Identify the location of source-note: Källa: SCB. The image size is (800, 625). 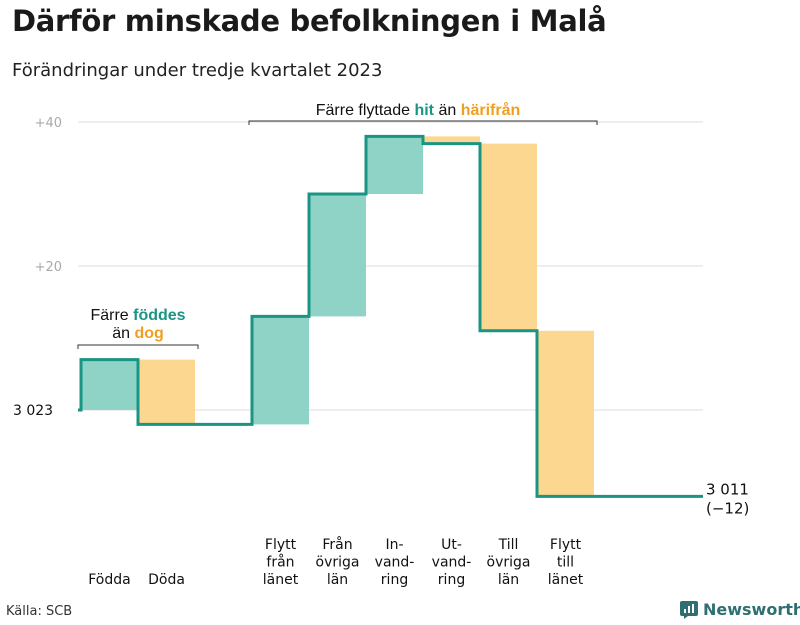
(39, 611).